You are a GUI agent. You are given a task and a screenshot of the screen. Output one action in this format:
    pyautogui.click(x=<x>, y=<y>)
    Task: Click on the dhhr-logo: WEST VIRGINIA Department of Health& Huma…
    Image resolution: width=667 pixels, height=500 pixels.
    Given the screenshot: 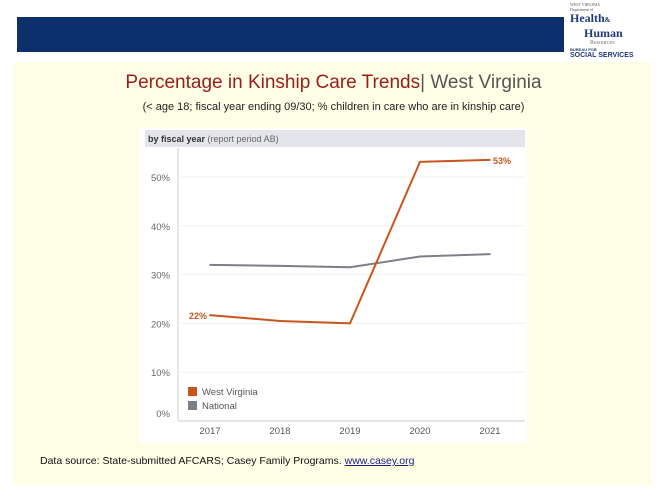 What is the action you would take?
    pyautogui.click(x=602, y=30)
    